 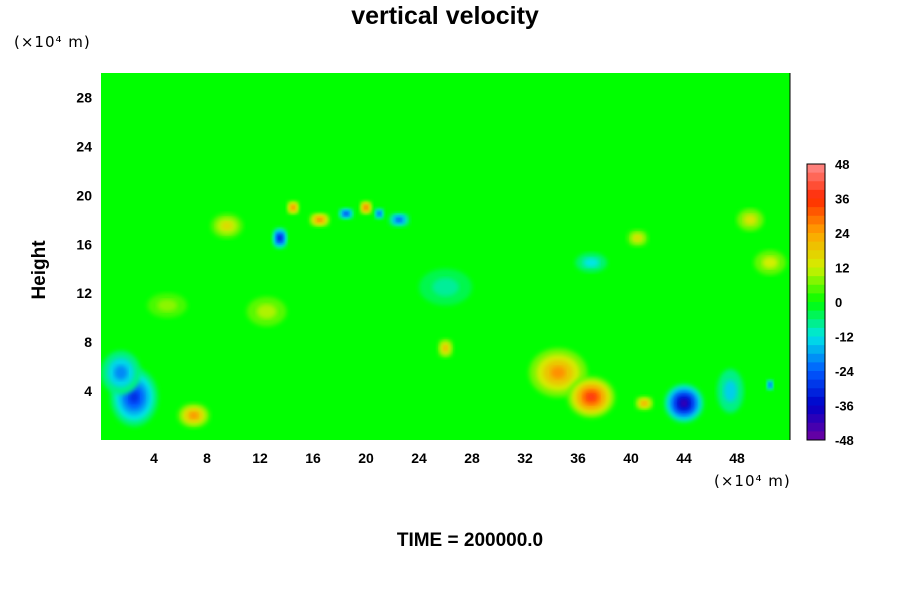 I want to click on x-axis-ticks: 4 8 12 16 20 24 28 32 36 40 44 48, so click(x=447, y=458).